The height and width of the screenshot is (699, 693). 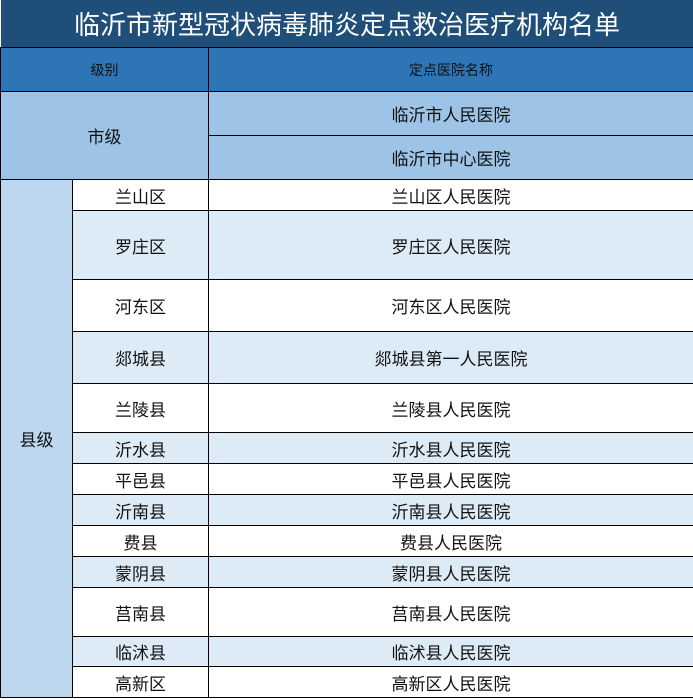 I want to click on table-row: 罗庄区 罗庄区人民医院, so click(x=347, y=245).